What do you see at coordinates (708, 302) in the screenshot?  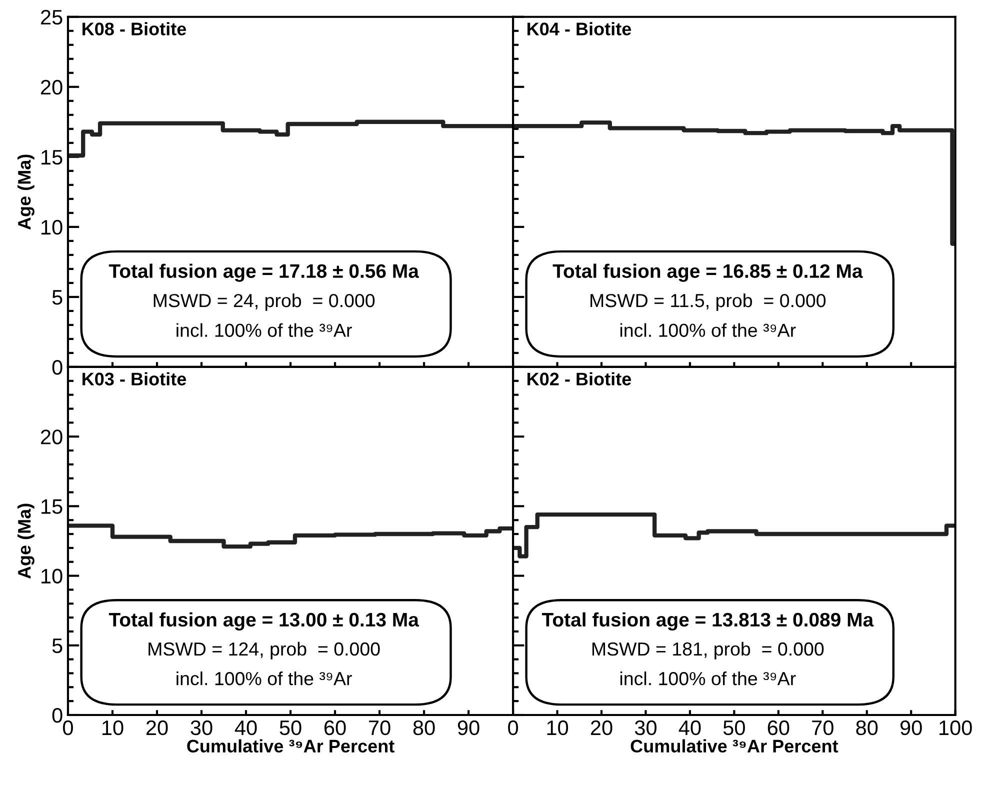 I see `annotation: MSWD = 11.5, prob = 0.000` at bounding box center [708, 302].